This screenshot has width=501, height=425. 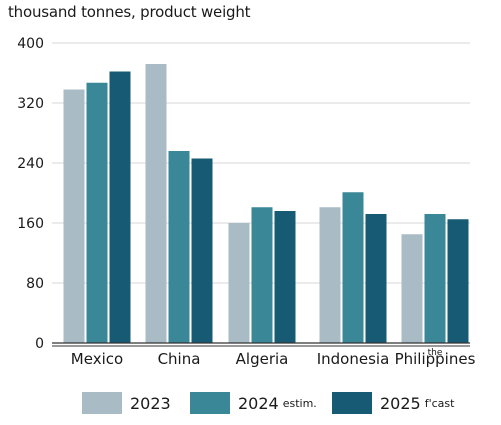 What do you see at coordinates (353, 359) in the screenshot?
I see `x-category-label: Indonesia` at bounding box center [353, 359].